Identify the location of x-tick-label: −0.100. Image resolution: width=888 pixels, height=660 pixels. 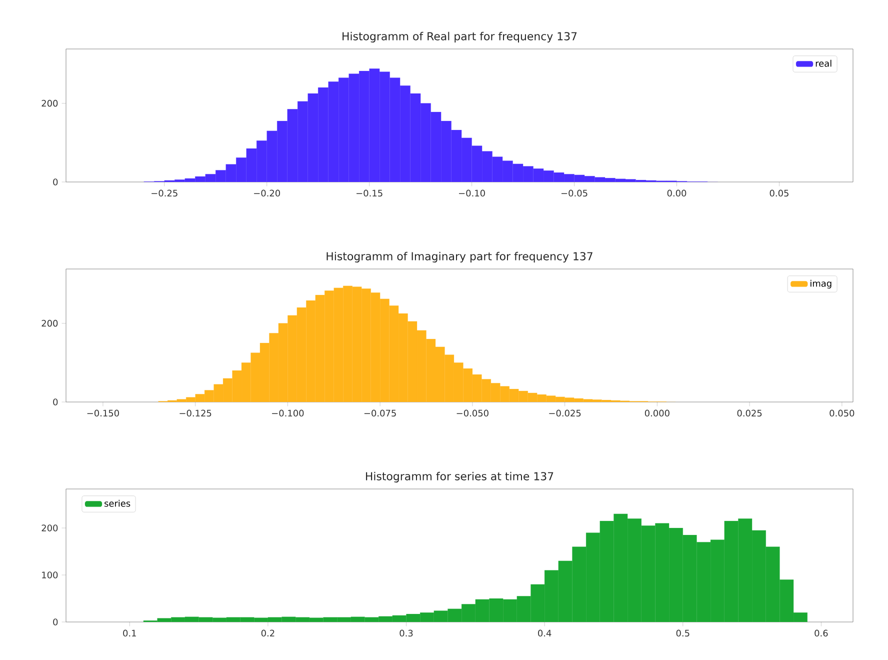
(288, 413).